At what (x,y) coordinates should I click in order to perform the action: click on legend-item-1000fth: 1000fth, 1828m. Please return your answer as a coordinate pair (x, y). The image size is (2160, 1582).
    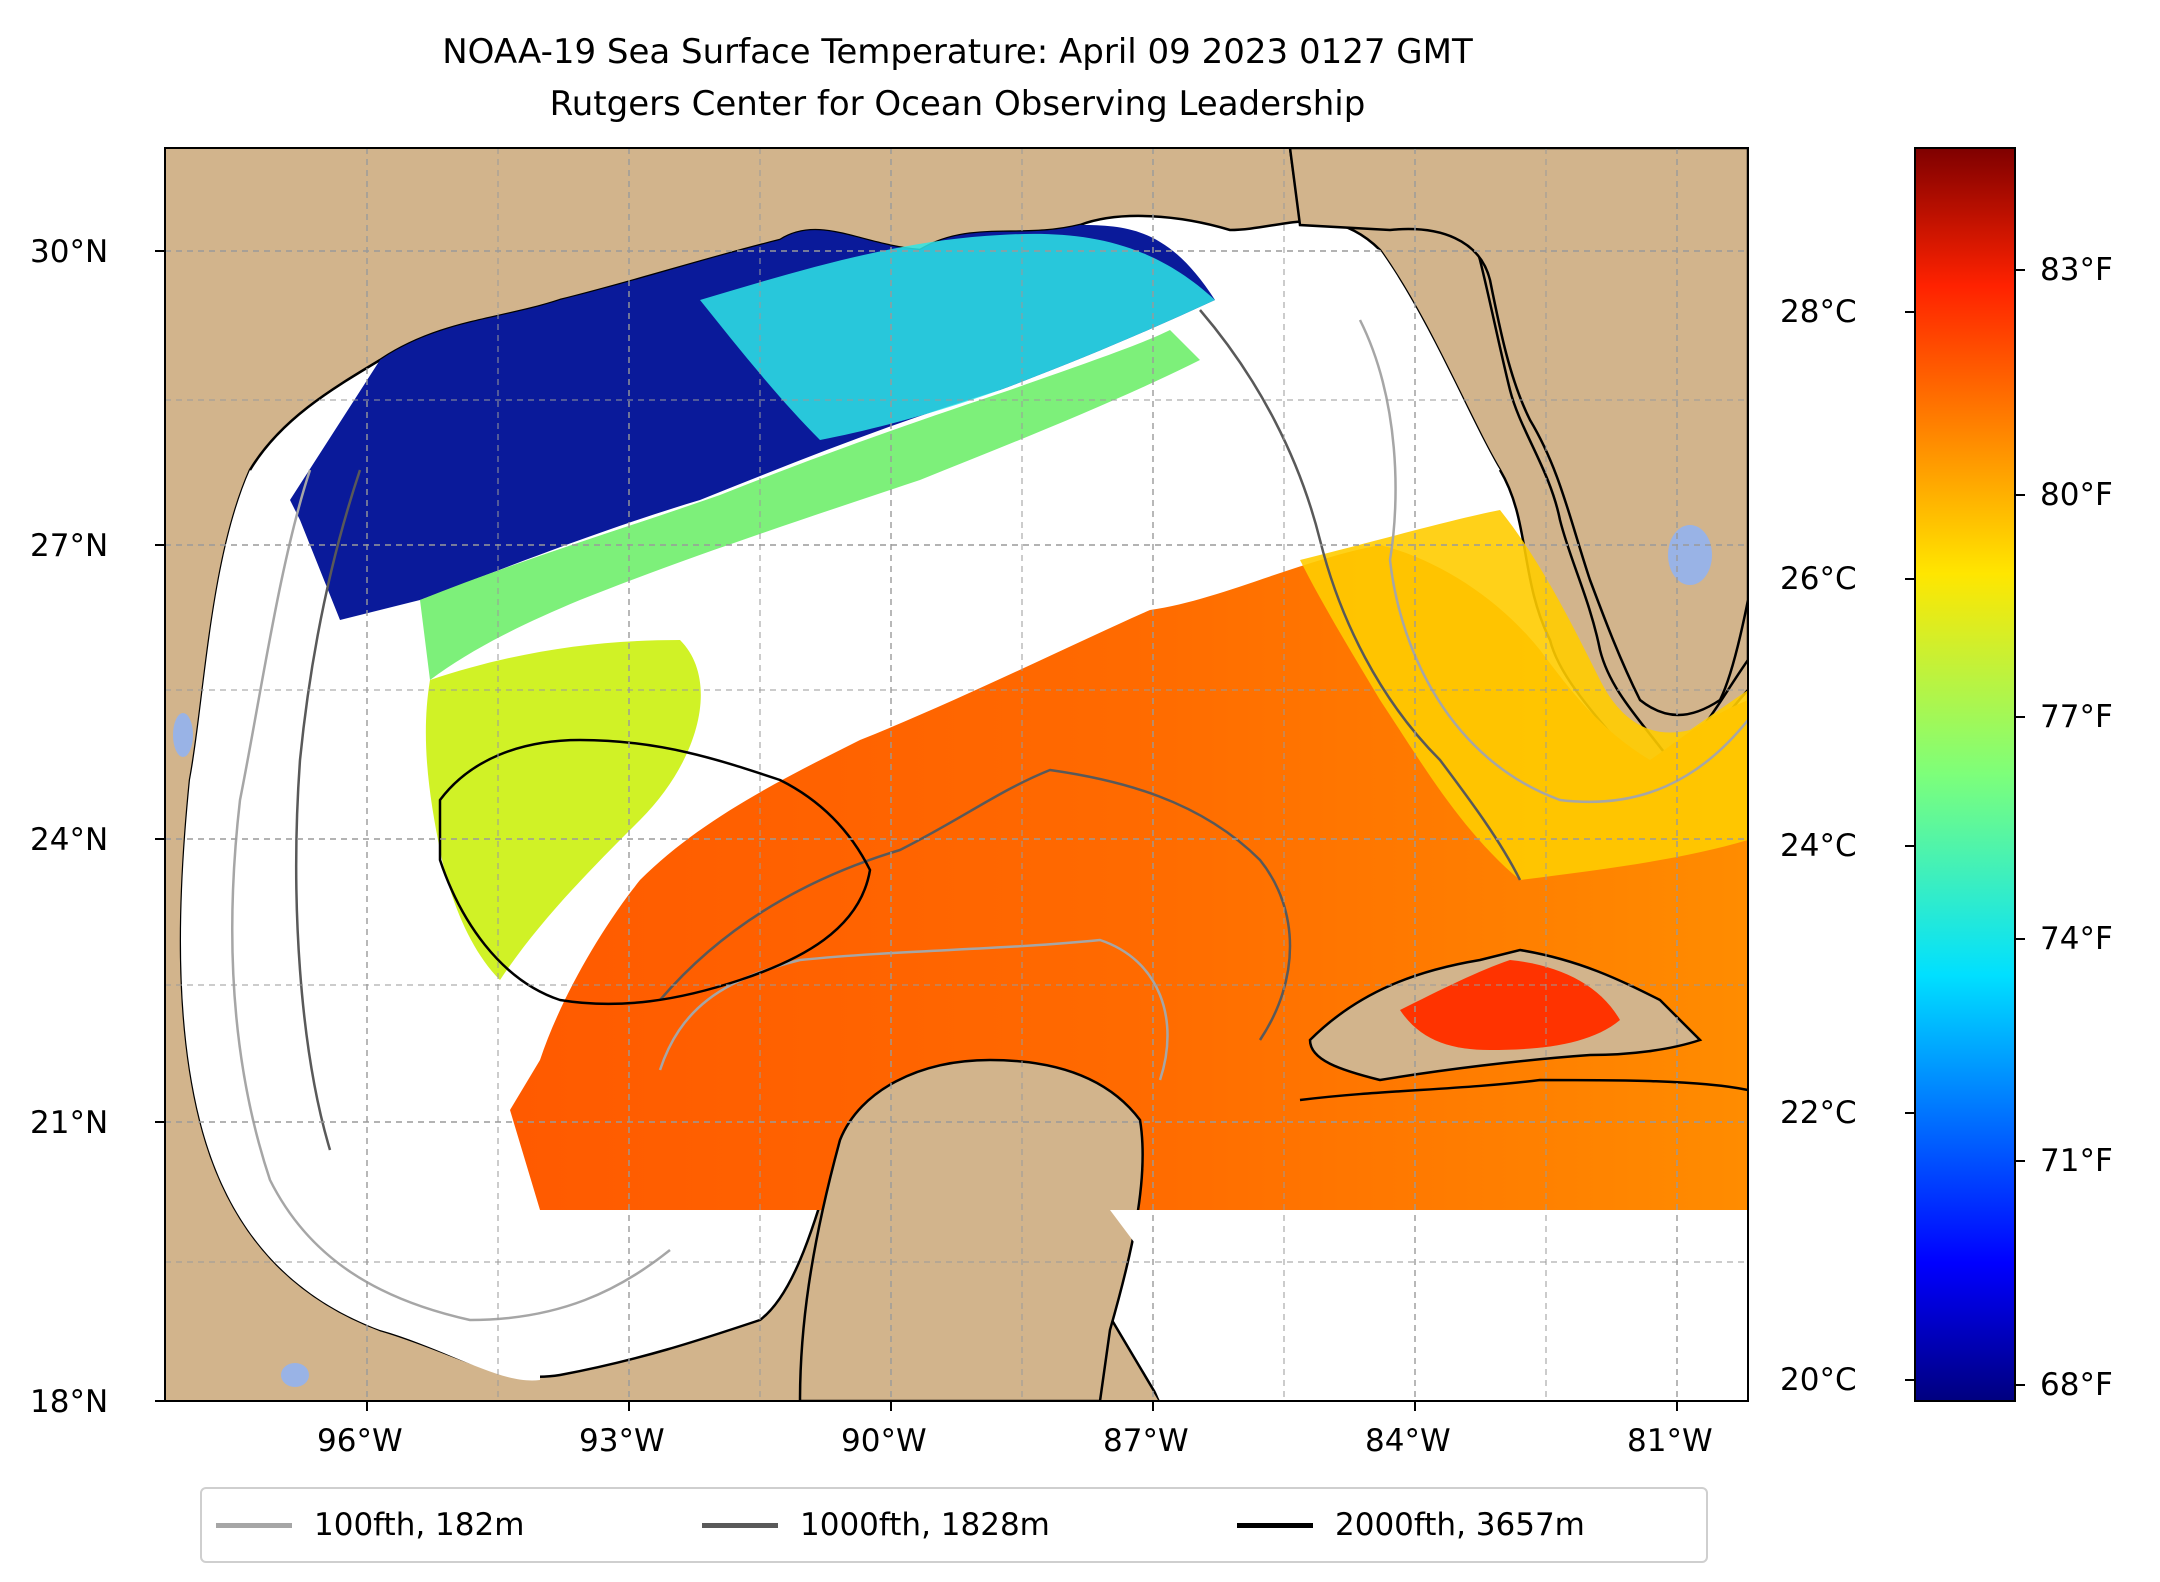
    Looking at the image, I should click on (876, 1525).